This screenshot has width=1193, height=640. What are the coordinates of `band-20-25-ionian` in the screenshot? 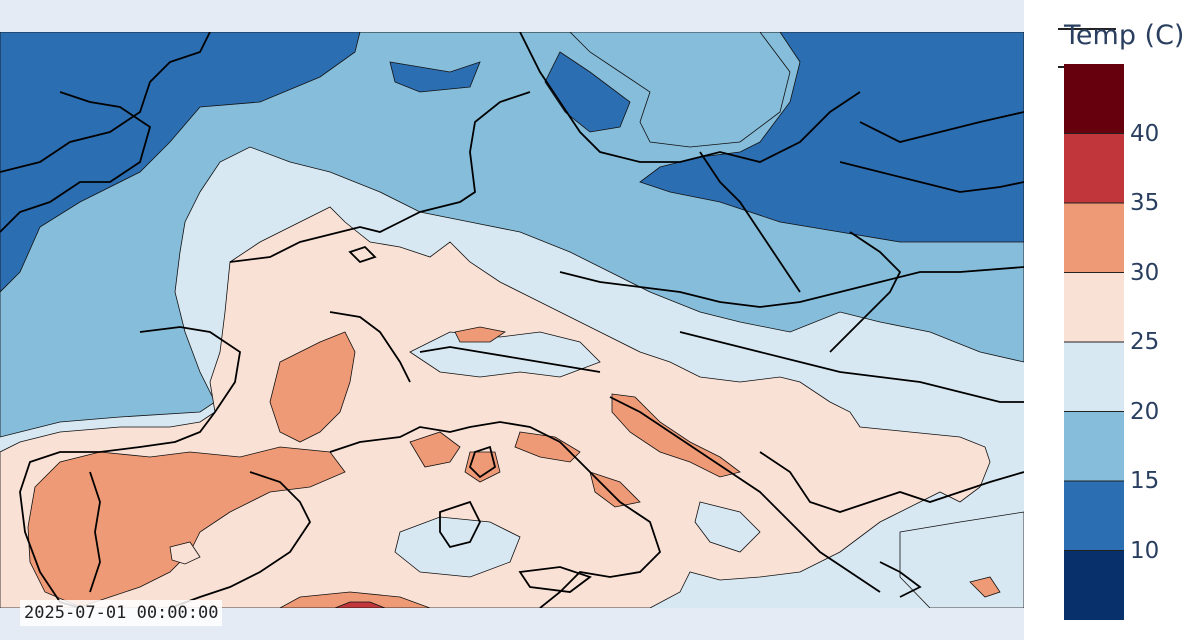 It's located at (727, 527).